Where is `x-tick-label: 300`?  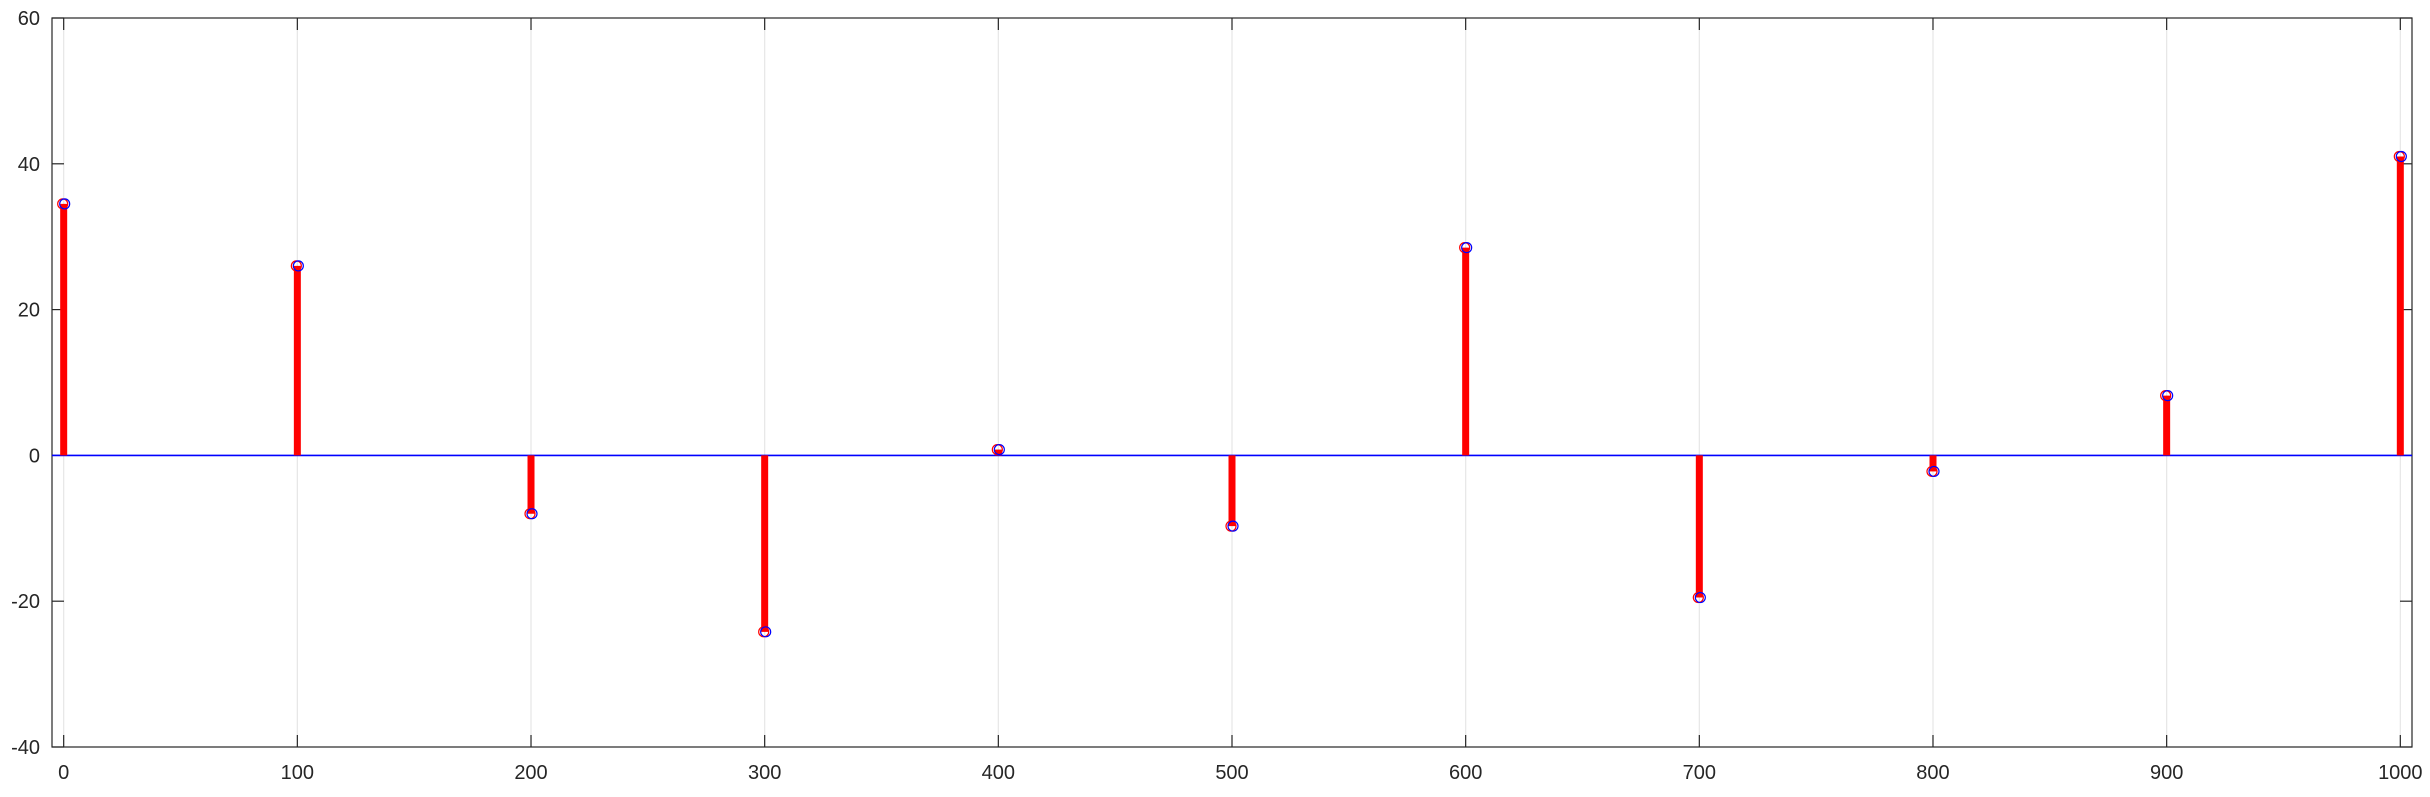 x-tick-label: 300 is located at coordinates (764, 773).